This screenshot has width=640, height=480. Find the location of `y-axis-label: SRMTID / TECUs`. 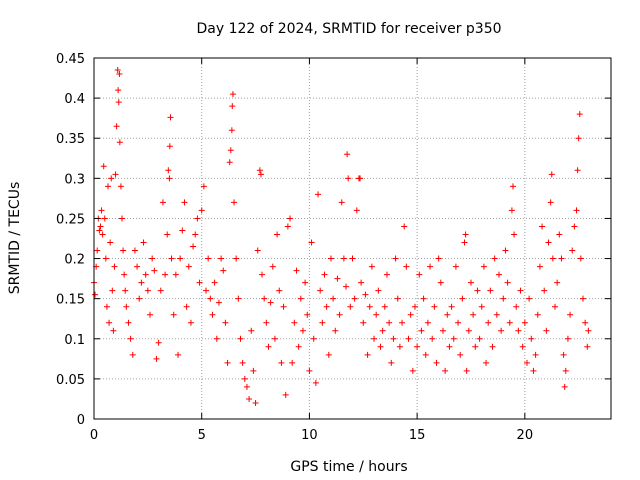

y-axis-label: SRMTID / TECUs is located at coordinates (15, 238).